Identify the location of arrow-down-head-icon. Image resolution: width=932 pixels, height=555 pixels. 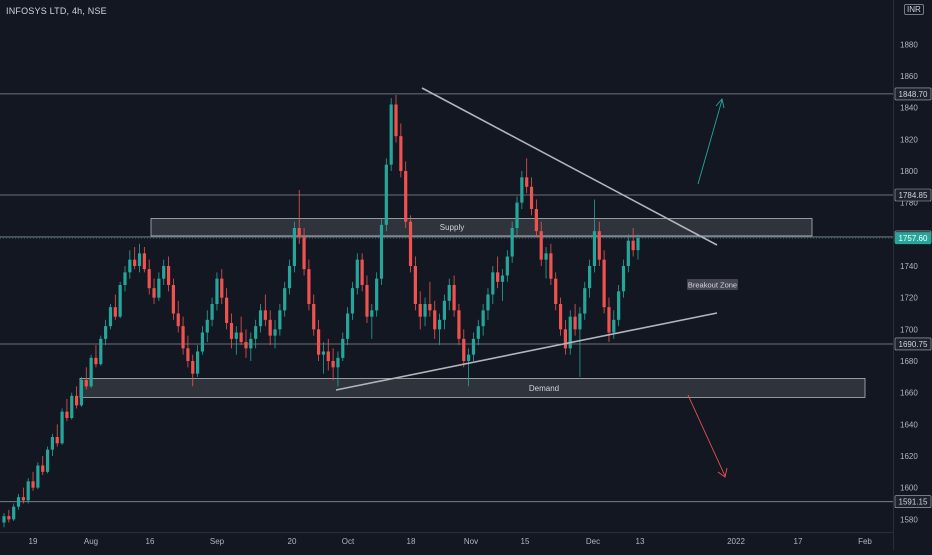
(722, 472).